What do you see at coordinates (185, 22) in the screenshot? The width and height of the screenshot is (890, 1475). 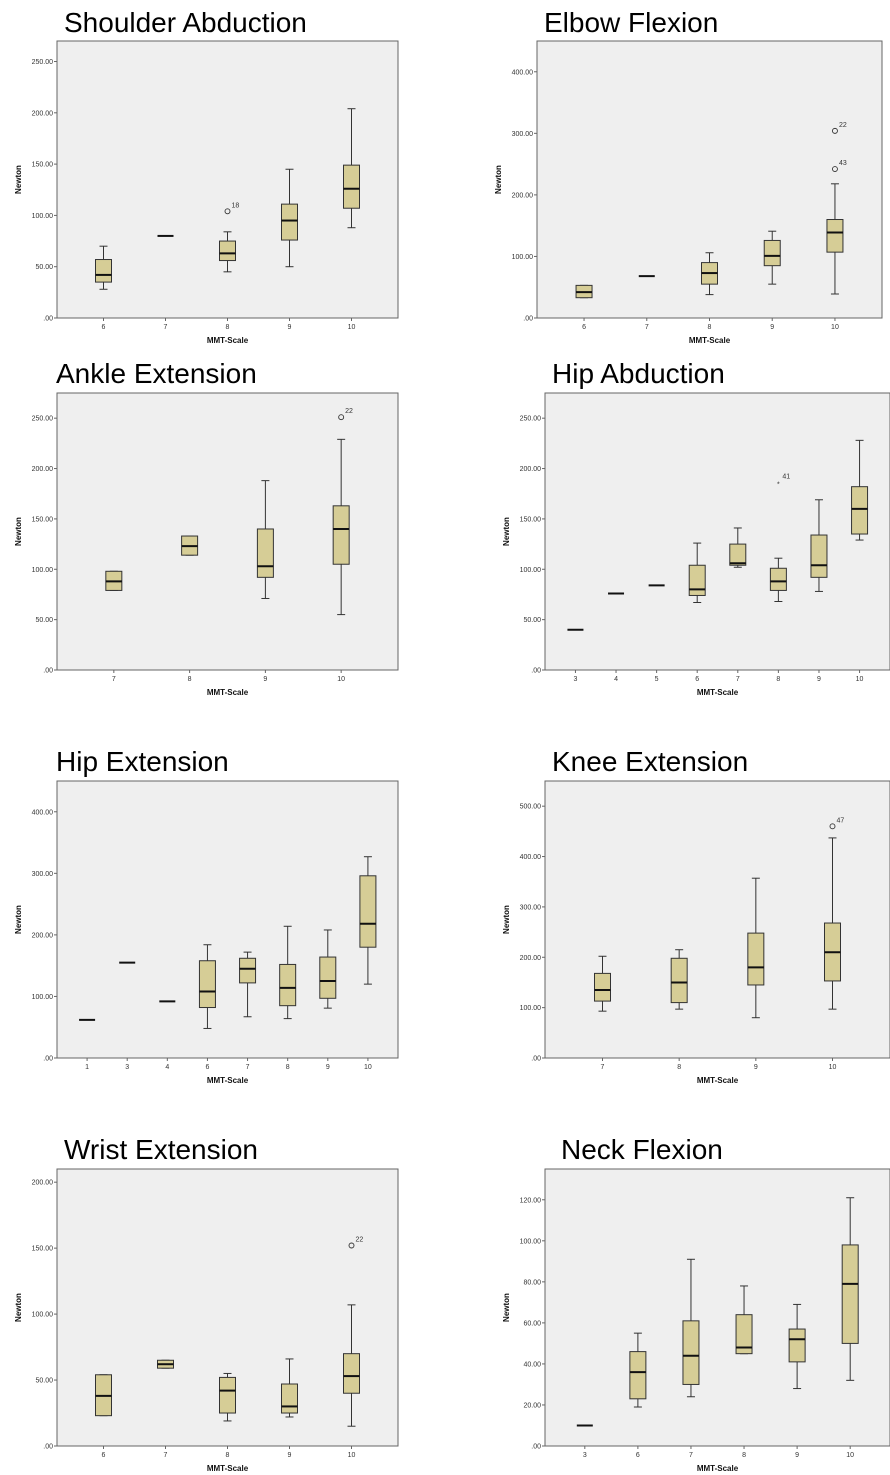 I see `chart-title: Shoulder Abduction` at bounding box center [185, 22].